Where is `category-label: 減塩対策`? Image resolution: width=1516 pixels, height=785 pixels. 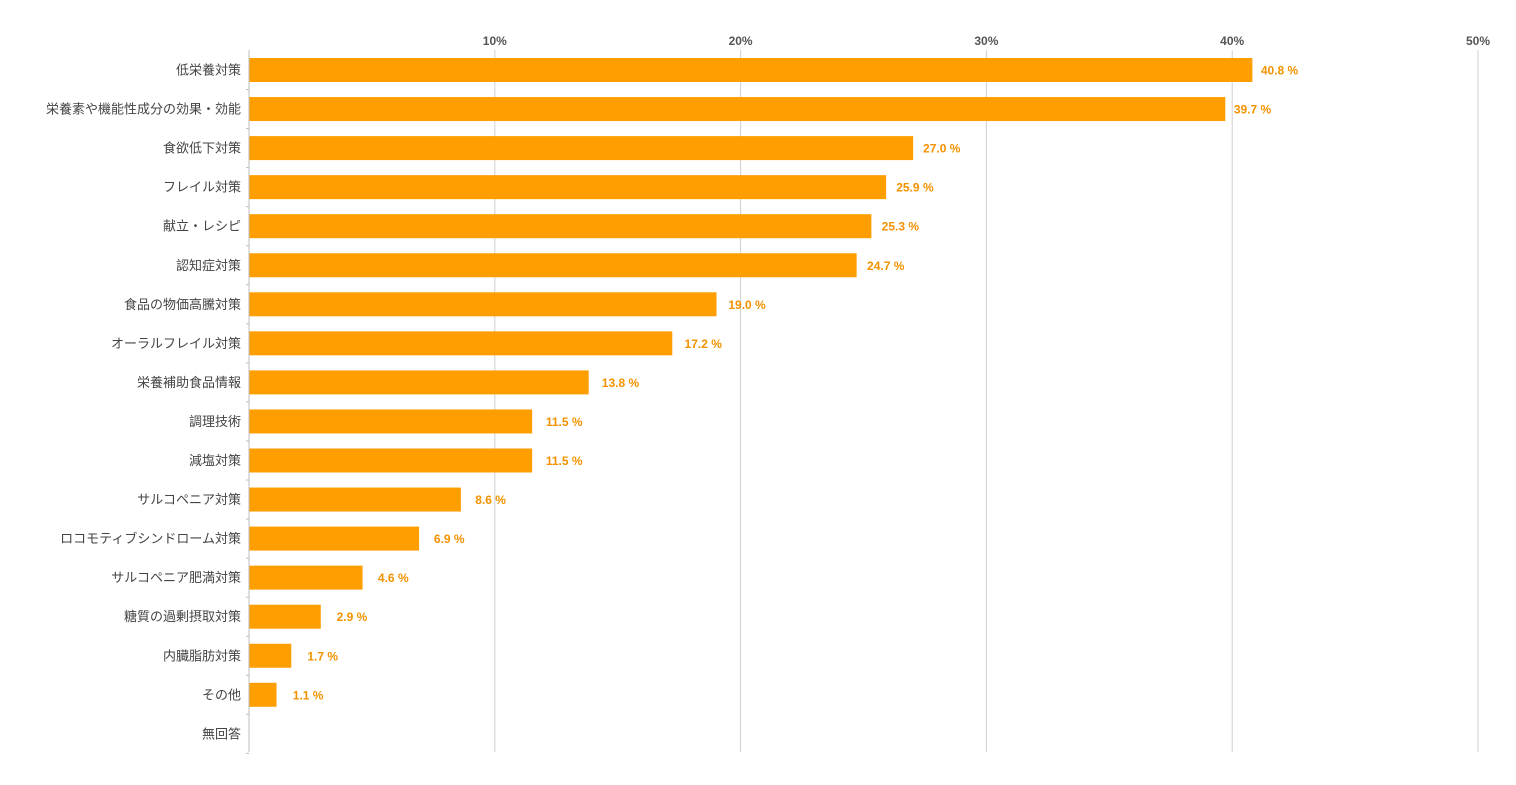 category-label: 減塩対策 is located at coordinates (215, 461).